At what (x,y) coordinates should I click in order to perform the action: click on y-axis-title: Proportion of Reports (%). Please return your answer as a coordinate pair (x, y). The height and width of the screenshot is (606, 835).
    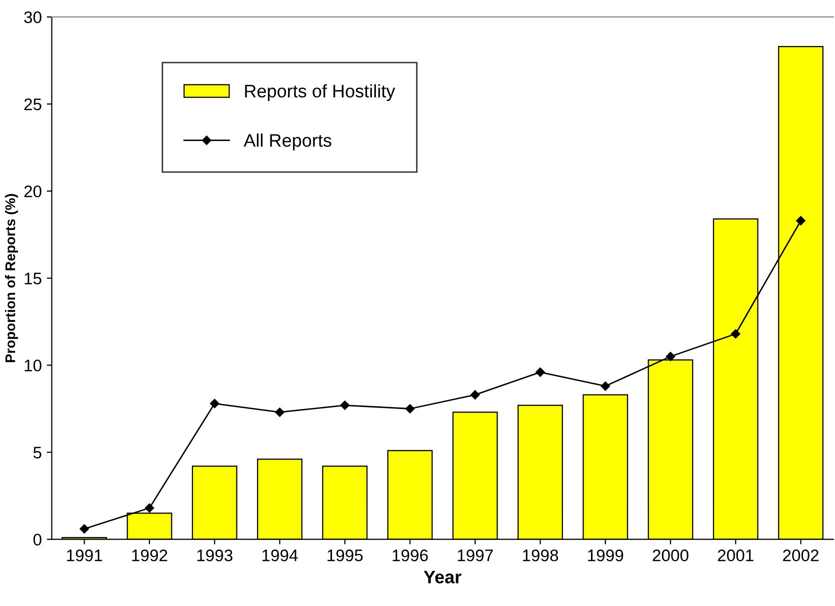
    Looking at the image, I should click on (11, 278).